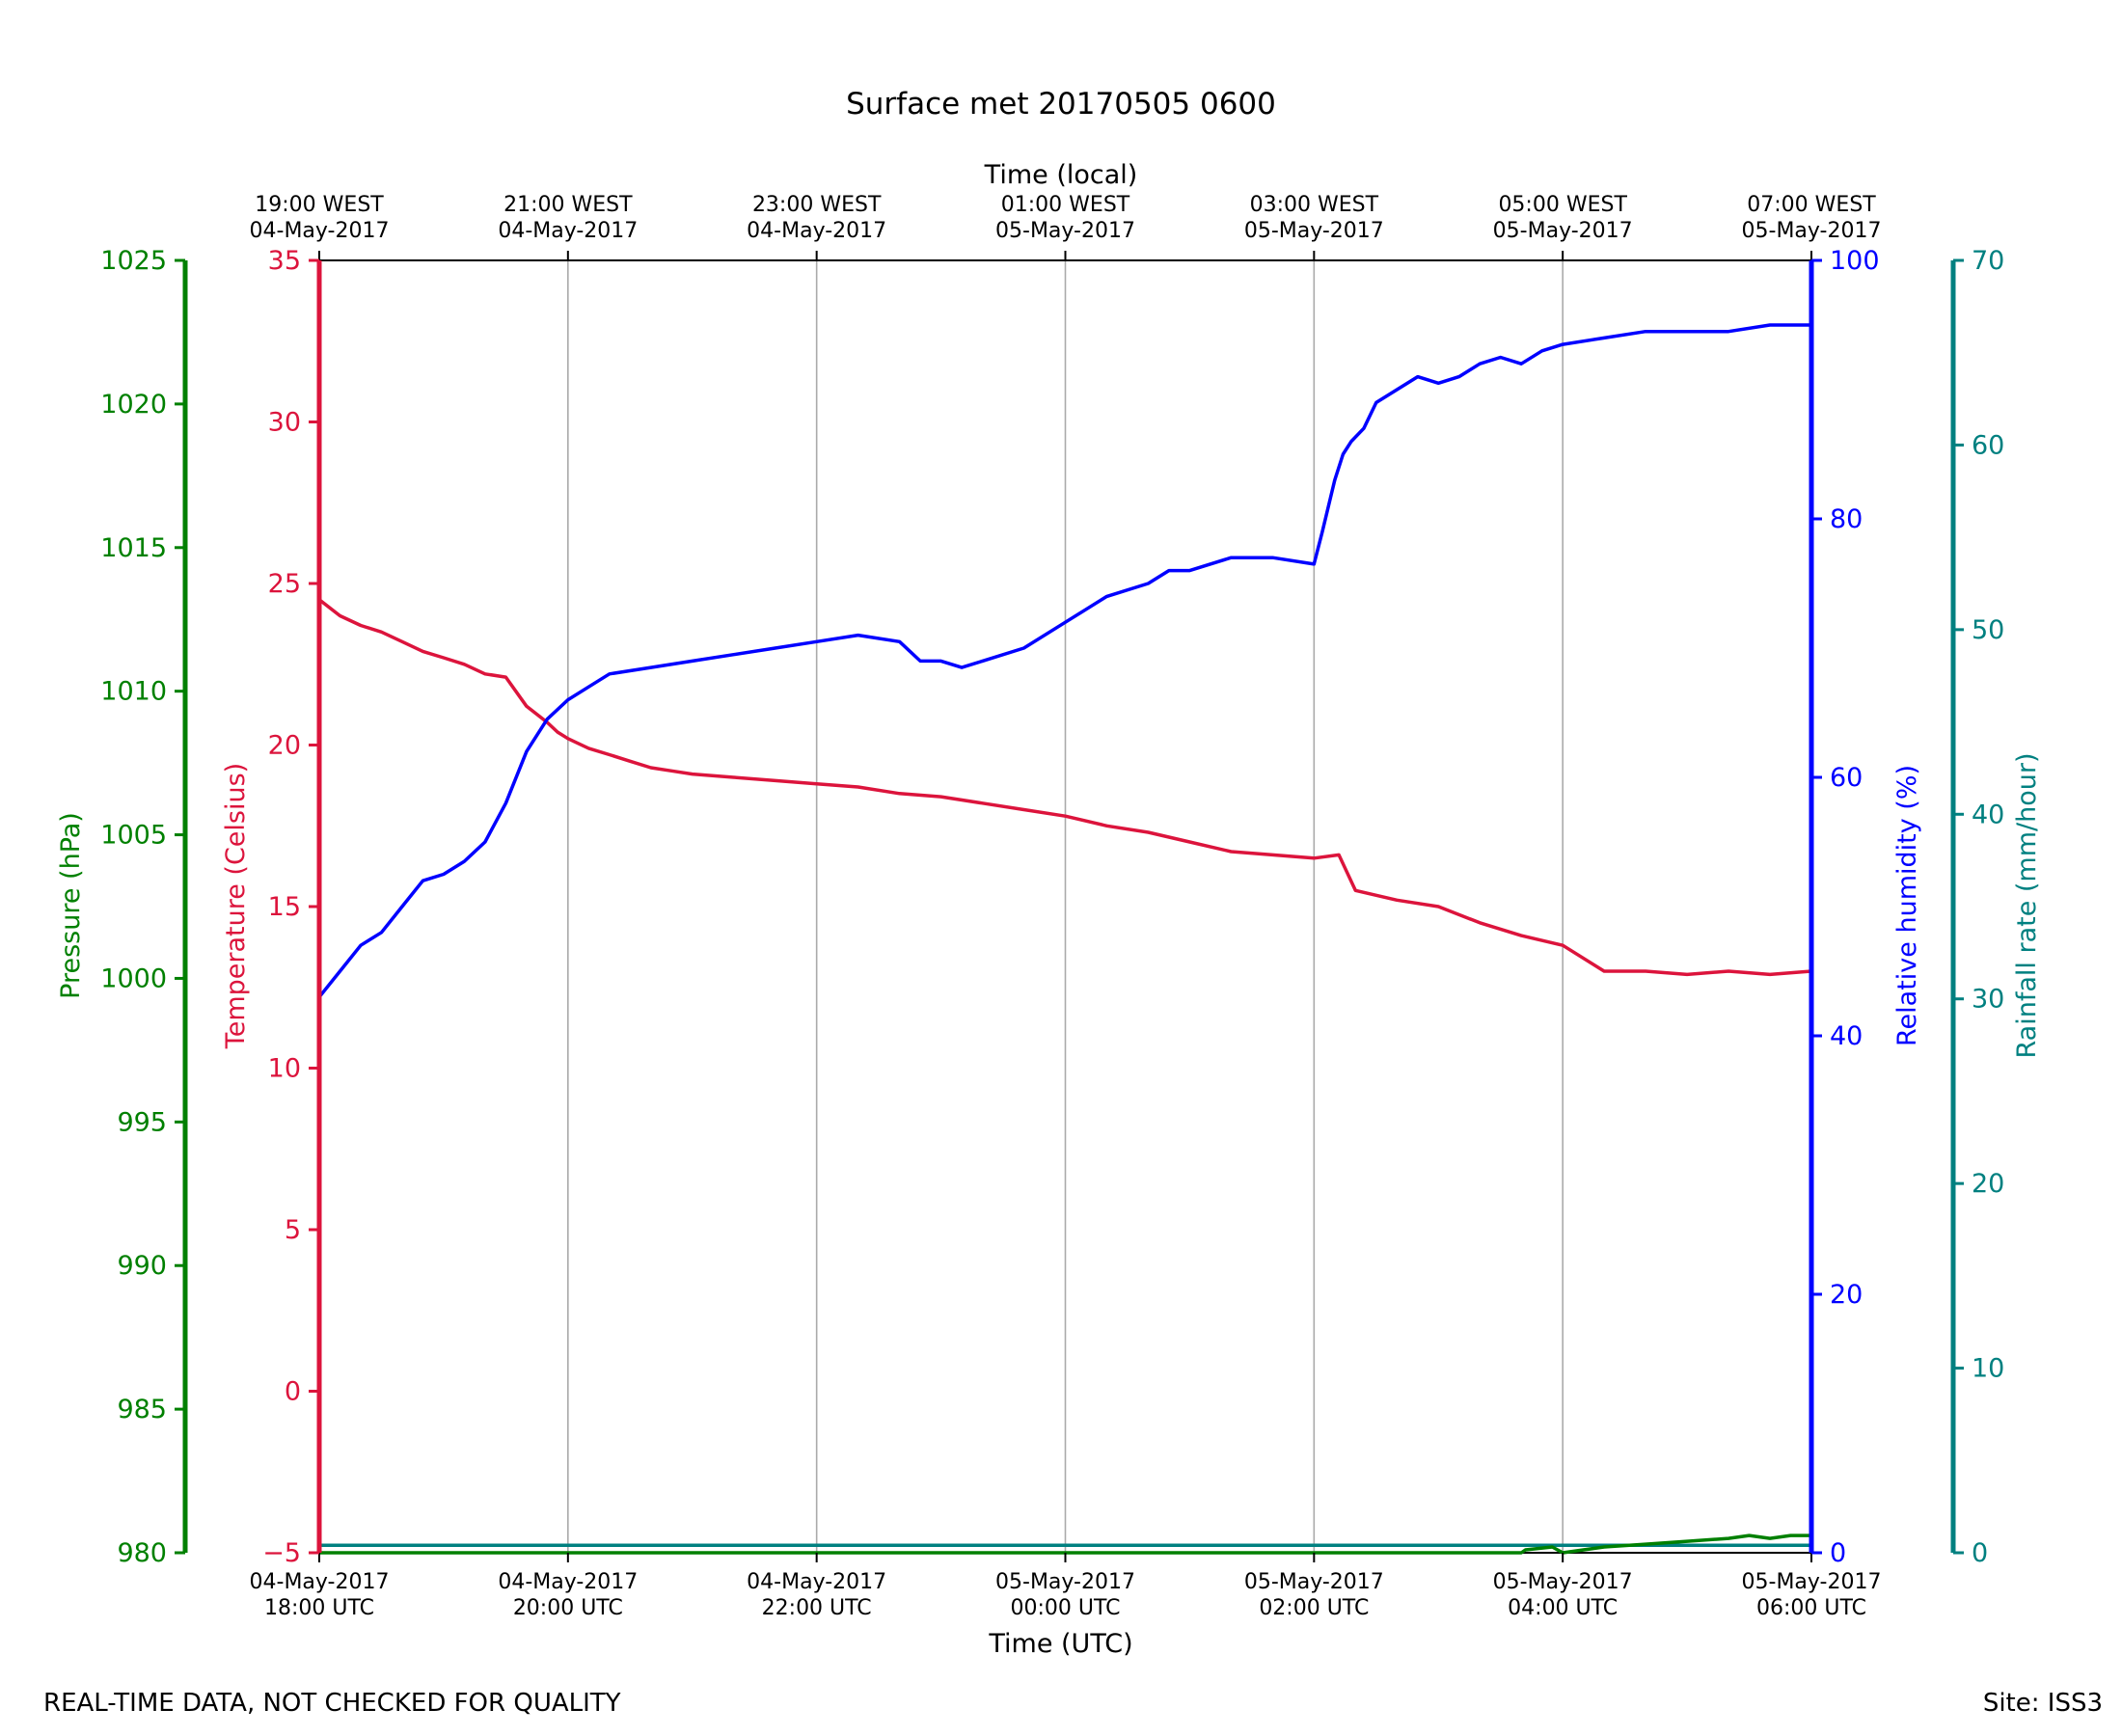 This screenshot has height=1736, width=2122. I want to click on pressure-tick-label: 985, so click(142, 1409).